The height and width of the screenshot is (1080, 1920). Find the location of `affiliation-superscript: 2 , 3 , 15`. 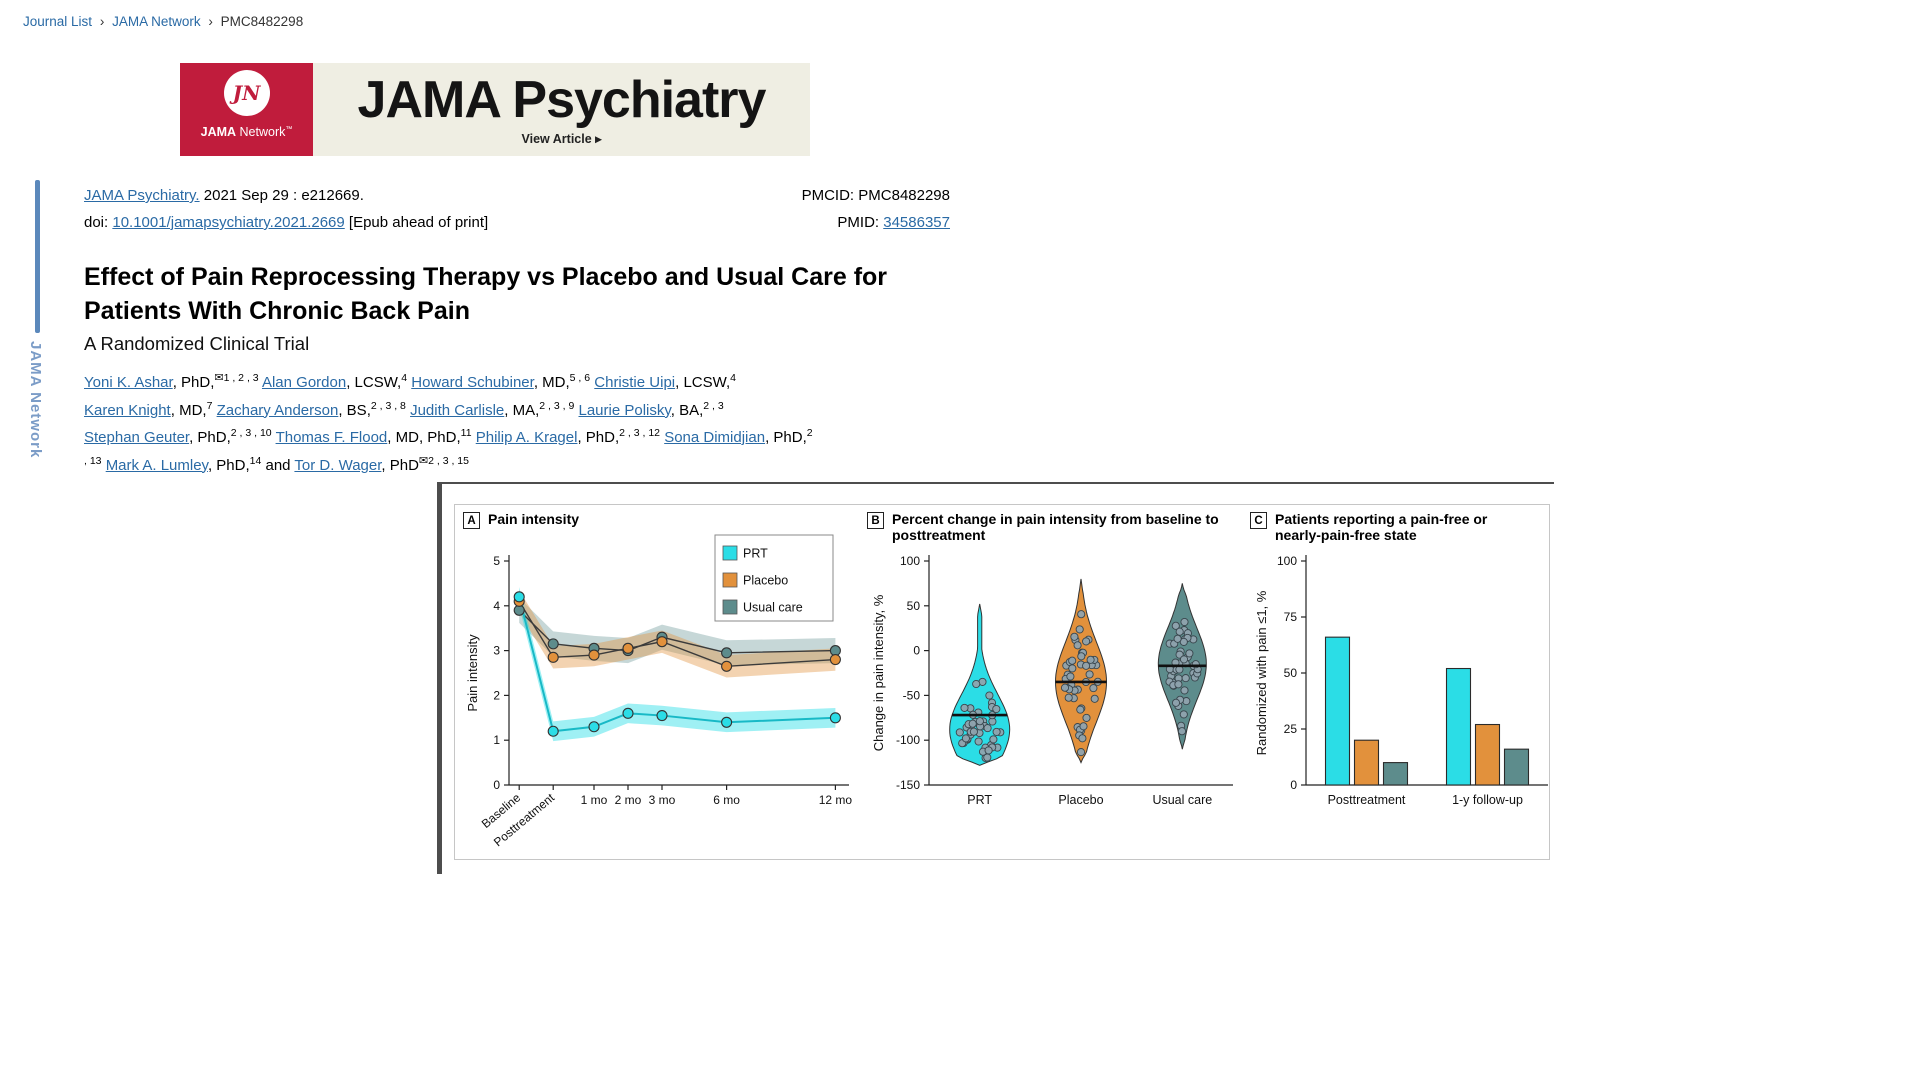

affiliation-superscript: 2 , 3 , 15 is located at coordinates (448, 460).